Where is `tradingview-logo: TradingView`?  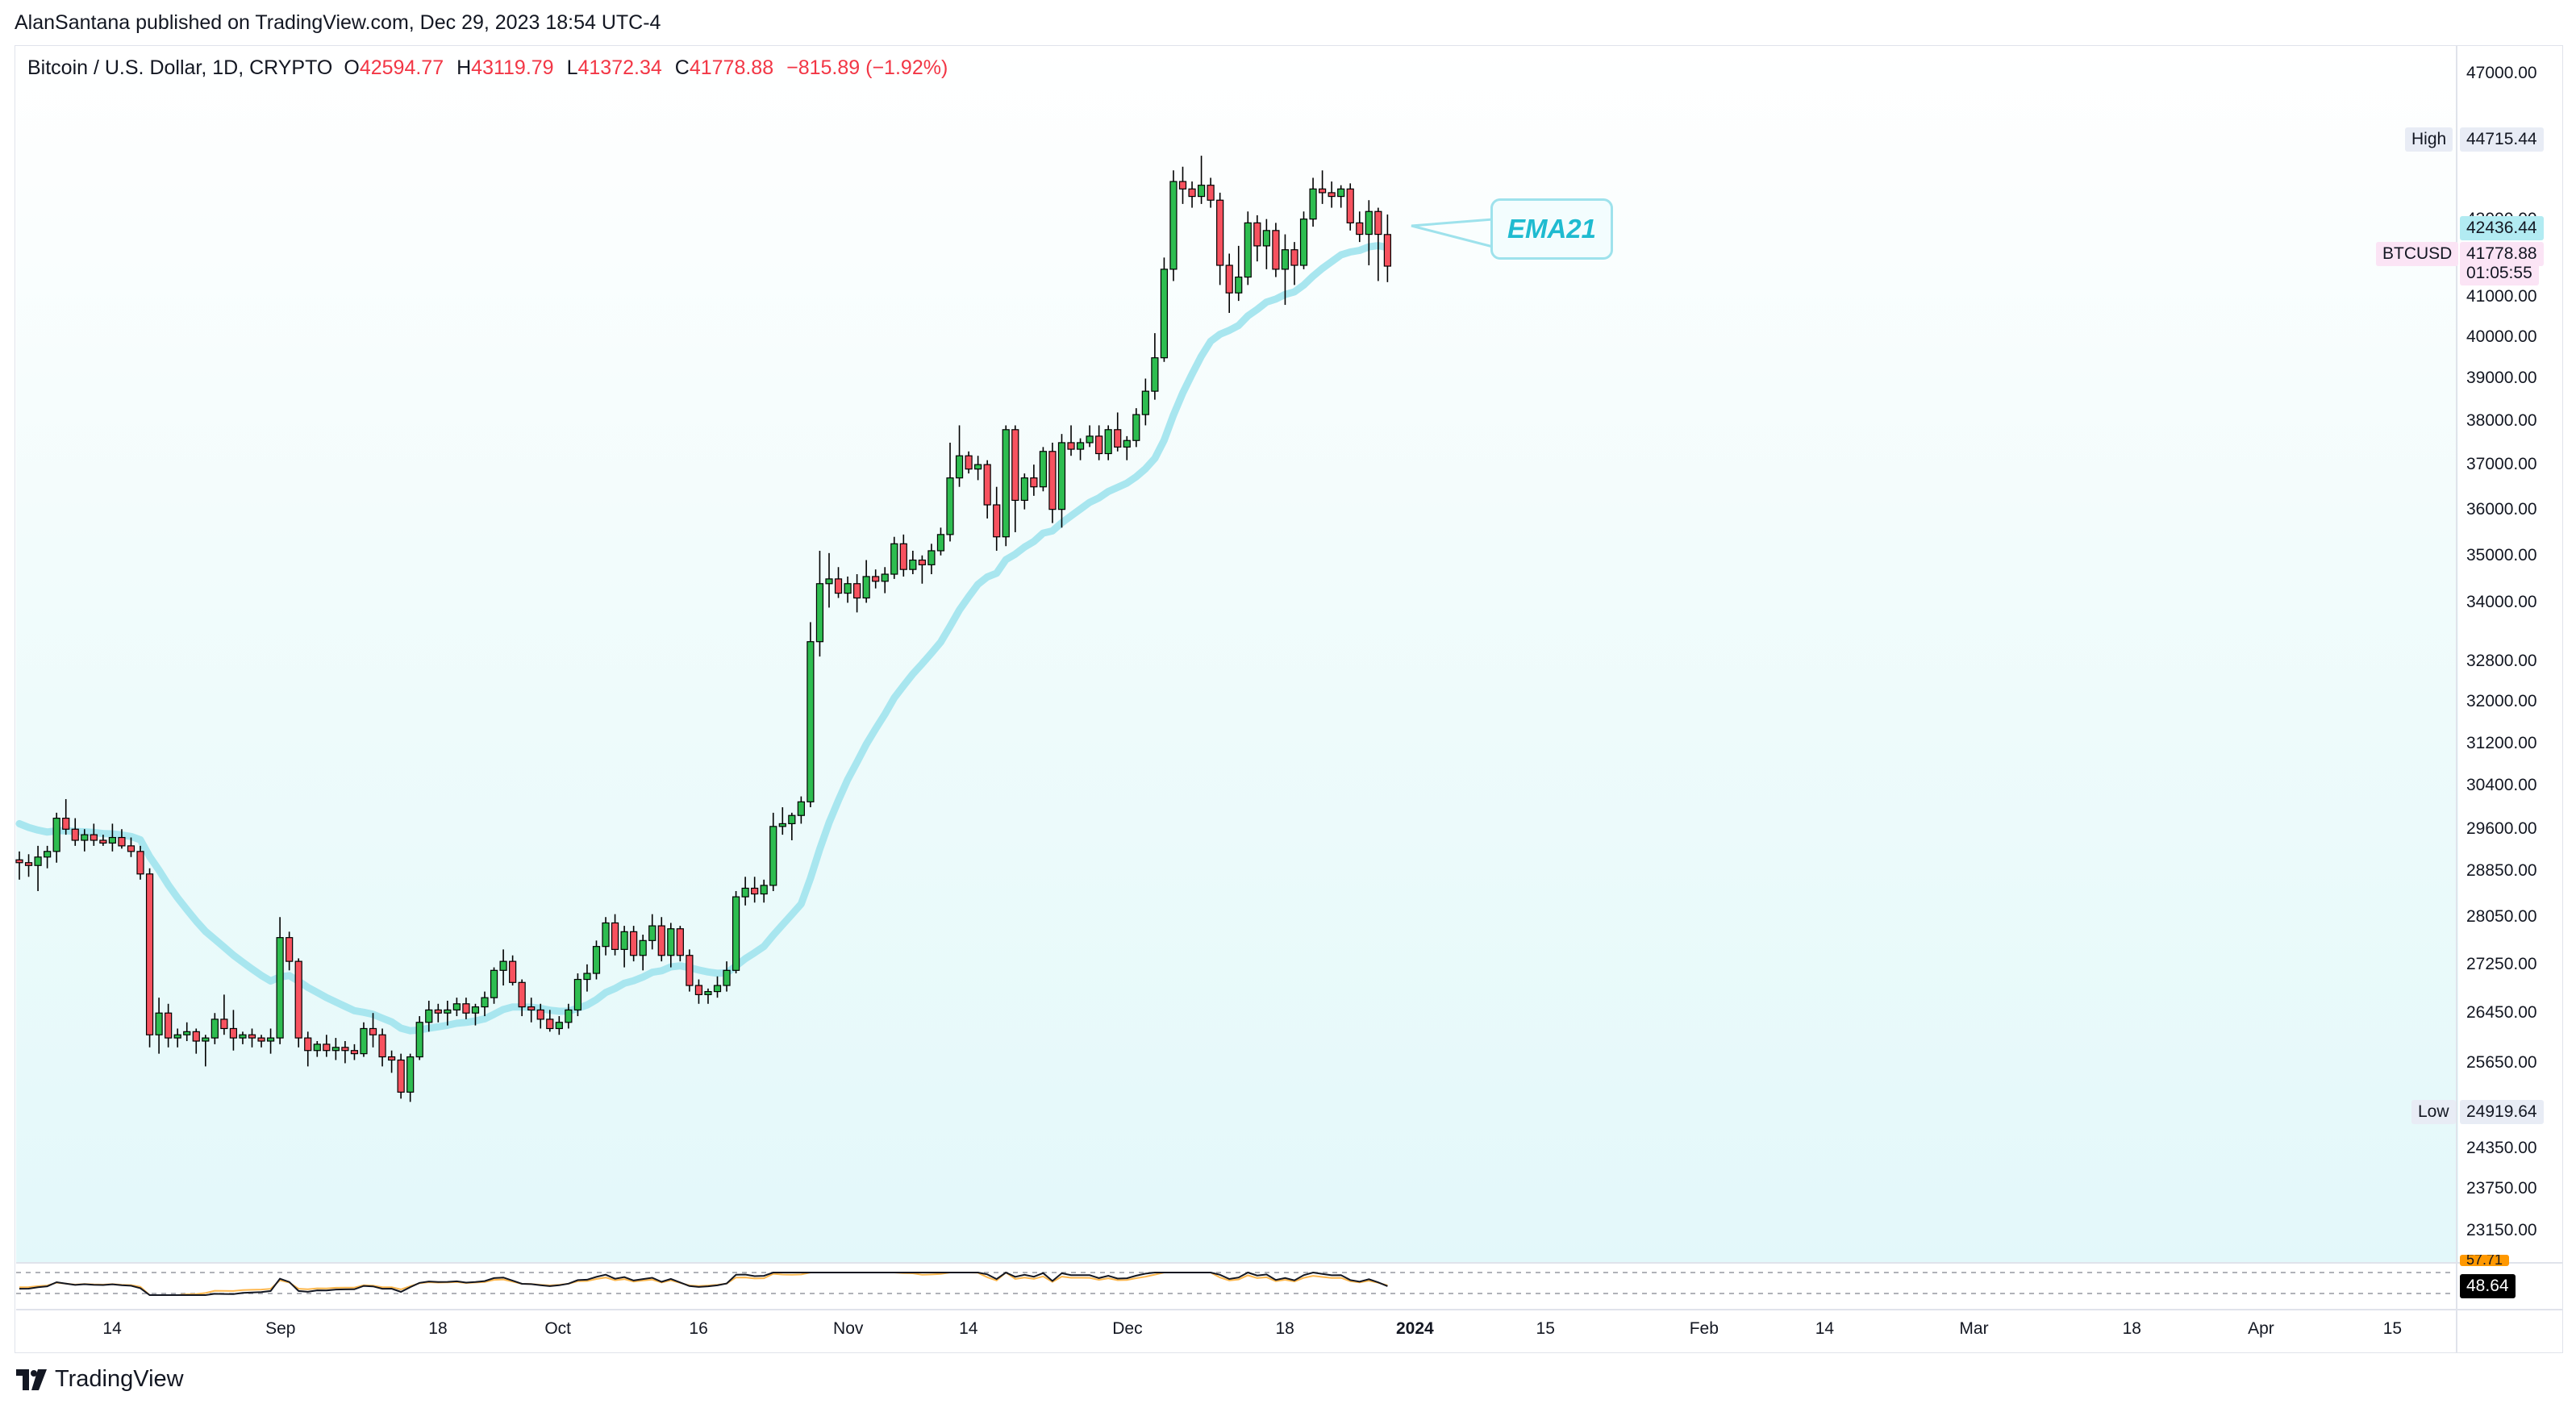 tradingview-logo: TradingView is located at coordinates (100, 1379).